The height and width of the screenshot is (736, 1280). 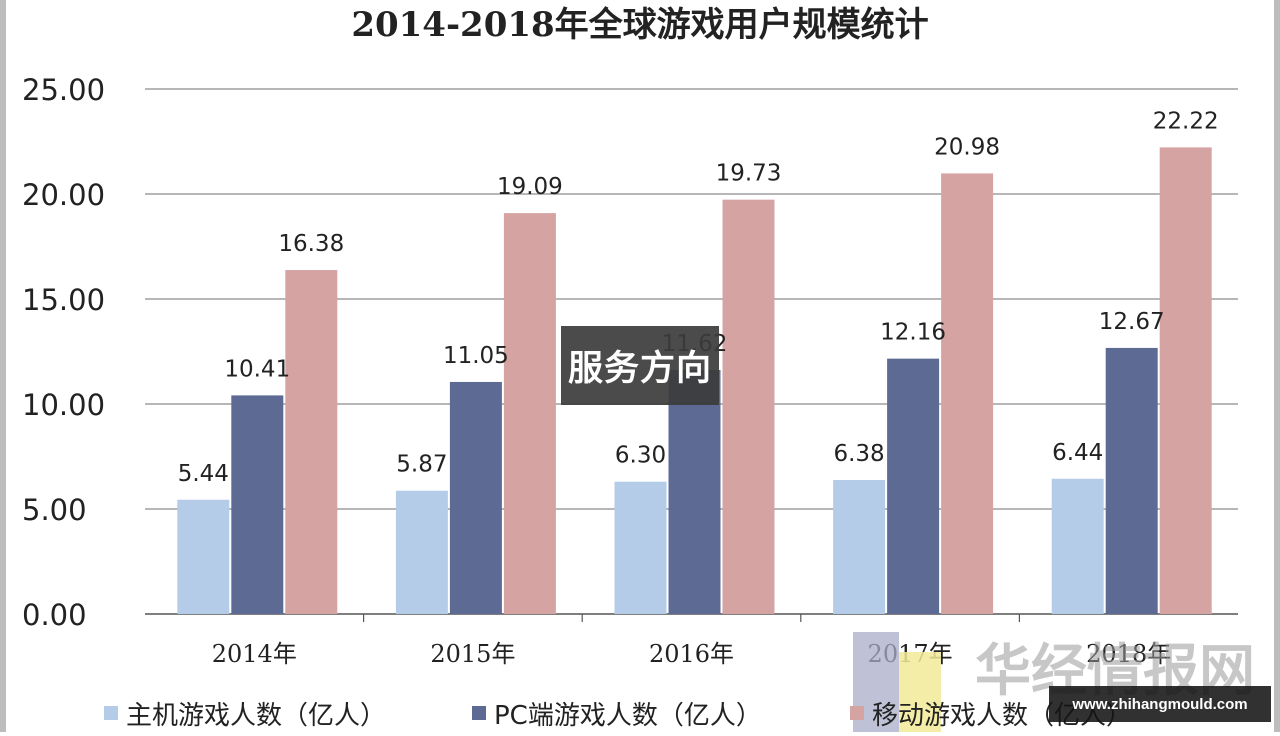 I want to click on data-label: 5.44, so click(x=203, y=474).